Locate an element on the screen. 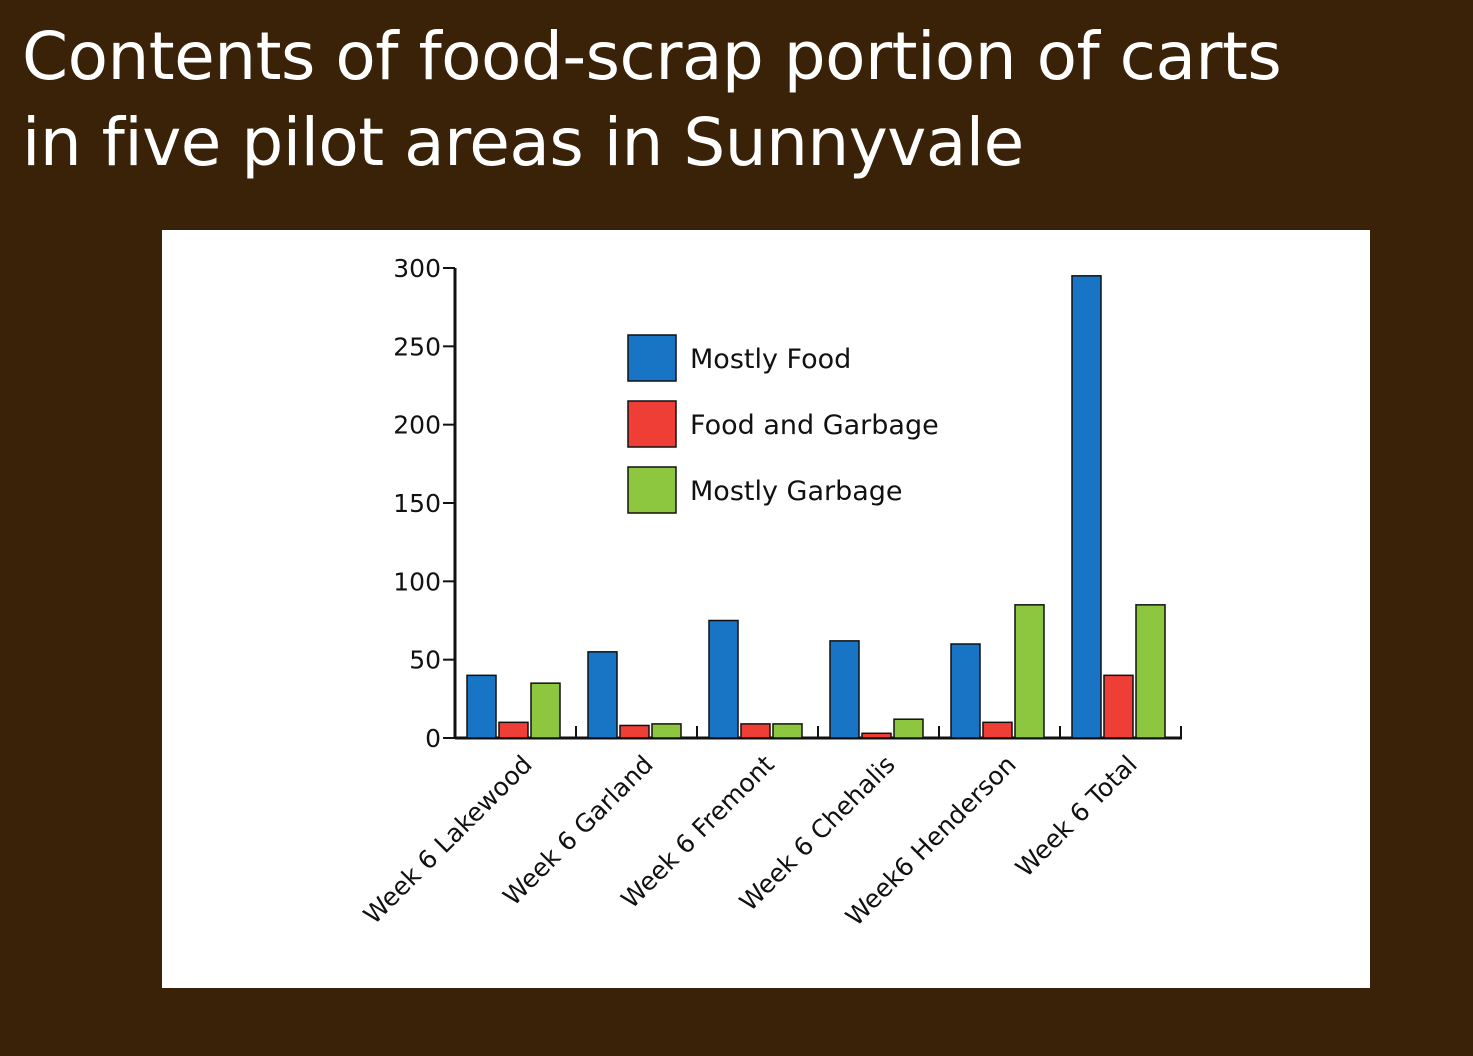 The height and width of the screenshot is (1056, 1473). y-tick-label: 50 is located at coordinates (425, 660).